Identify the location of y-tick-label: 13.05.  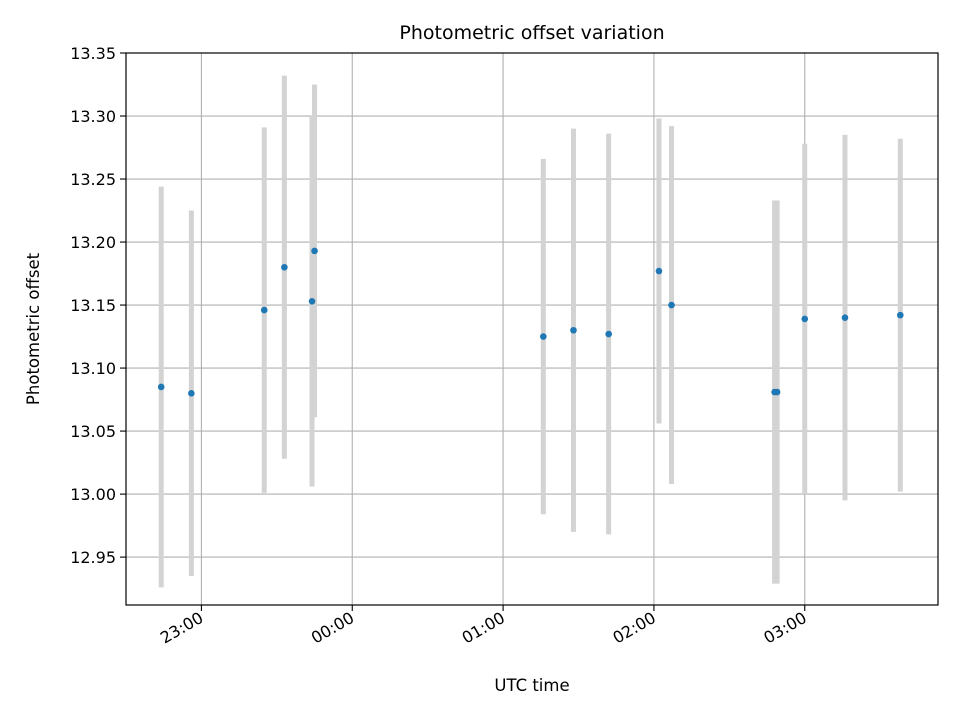
(93, 431).